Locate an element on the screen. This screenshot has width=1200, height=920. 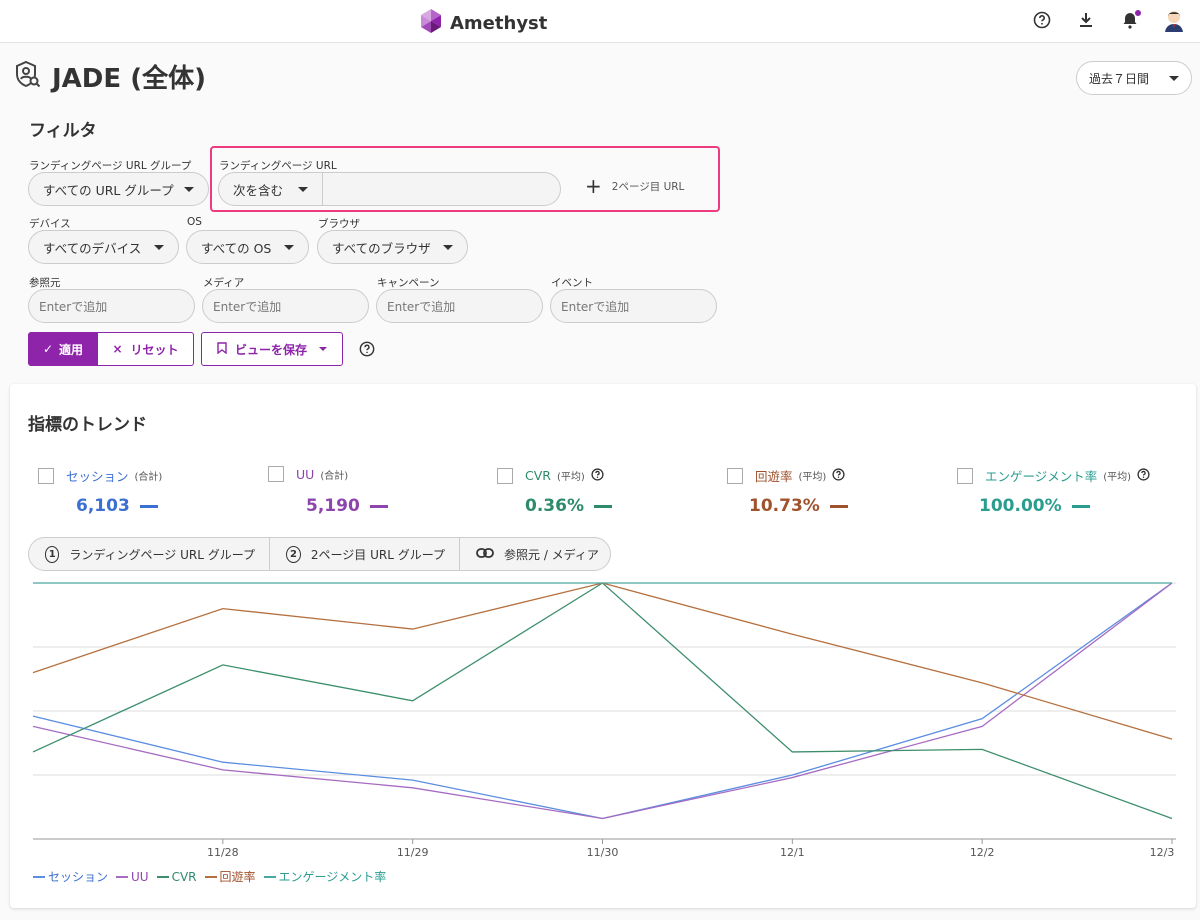
legend-label: CVR is located at coordinates (184, 876).